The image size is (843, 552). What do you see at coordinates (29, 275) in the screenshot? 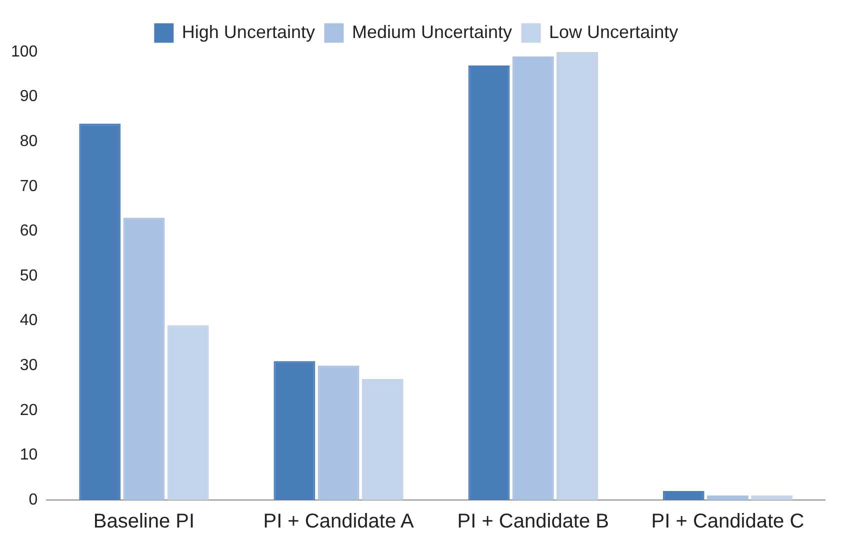
I see `y-tick-label: 50` at bounding box center [29, 275].